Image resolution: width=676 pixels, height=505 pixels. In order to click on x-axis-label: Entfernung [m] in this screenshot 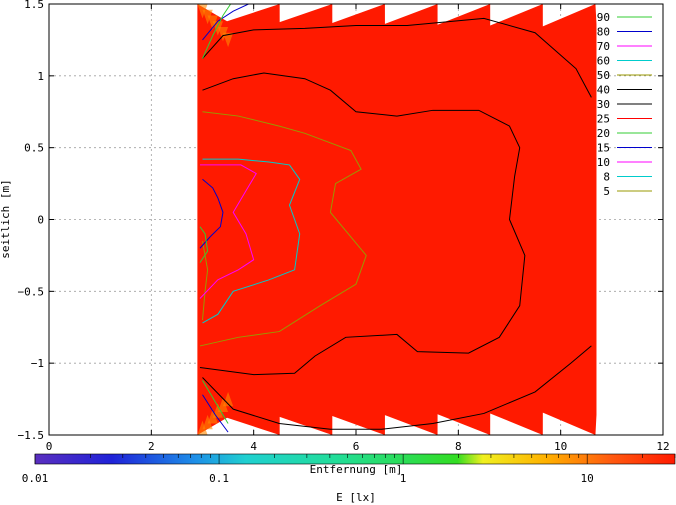, I will do `click(356, 469)`.